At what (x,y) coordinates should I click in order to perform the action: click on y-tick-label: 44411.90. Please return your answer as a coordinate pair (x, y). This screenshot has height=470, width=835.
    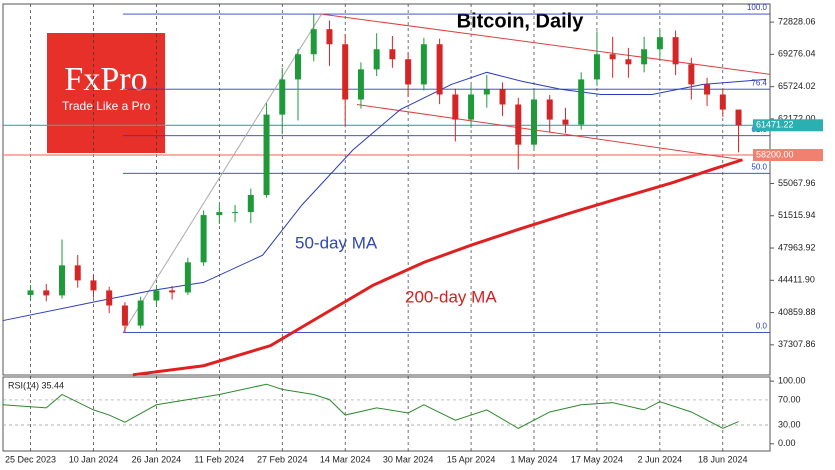
    Looking at the image, I should click on (796, 280).